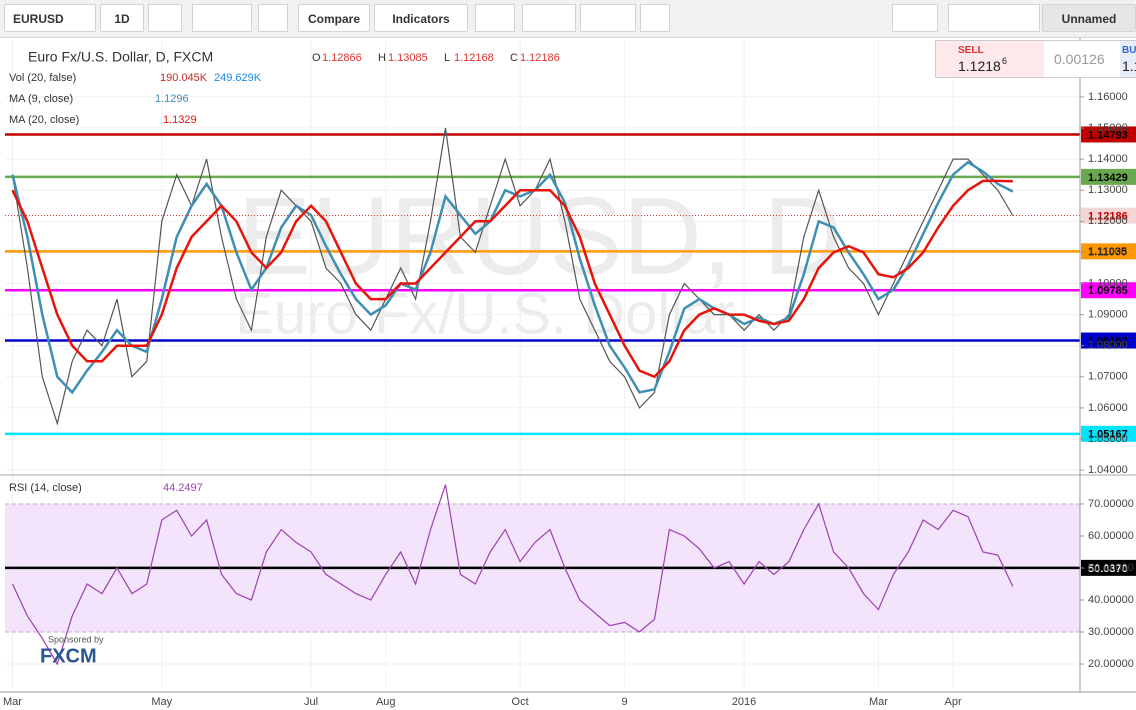  I want to click on y-tick-label: 1.12000, so click(1108, 221).